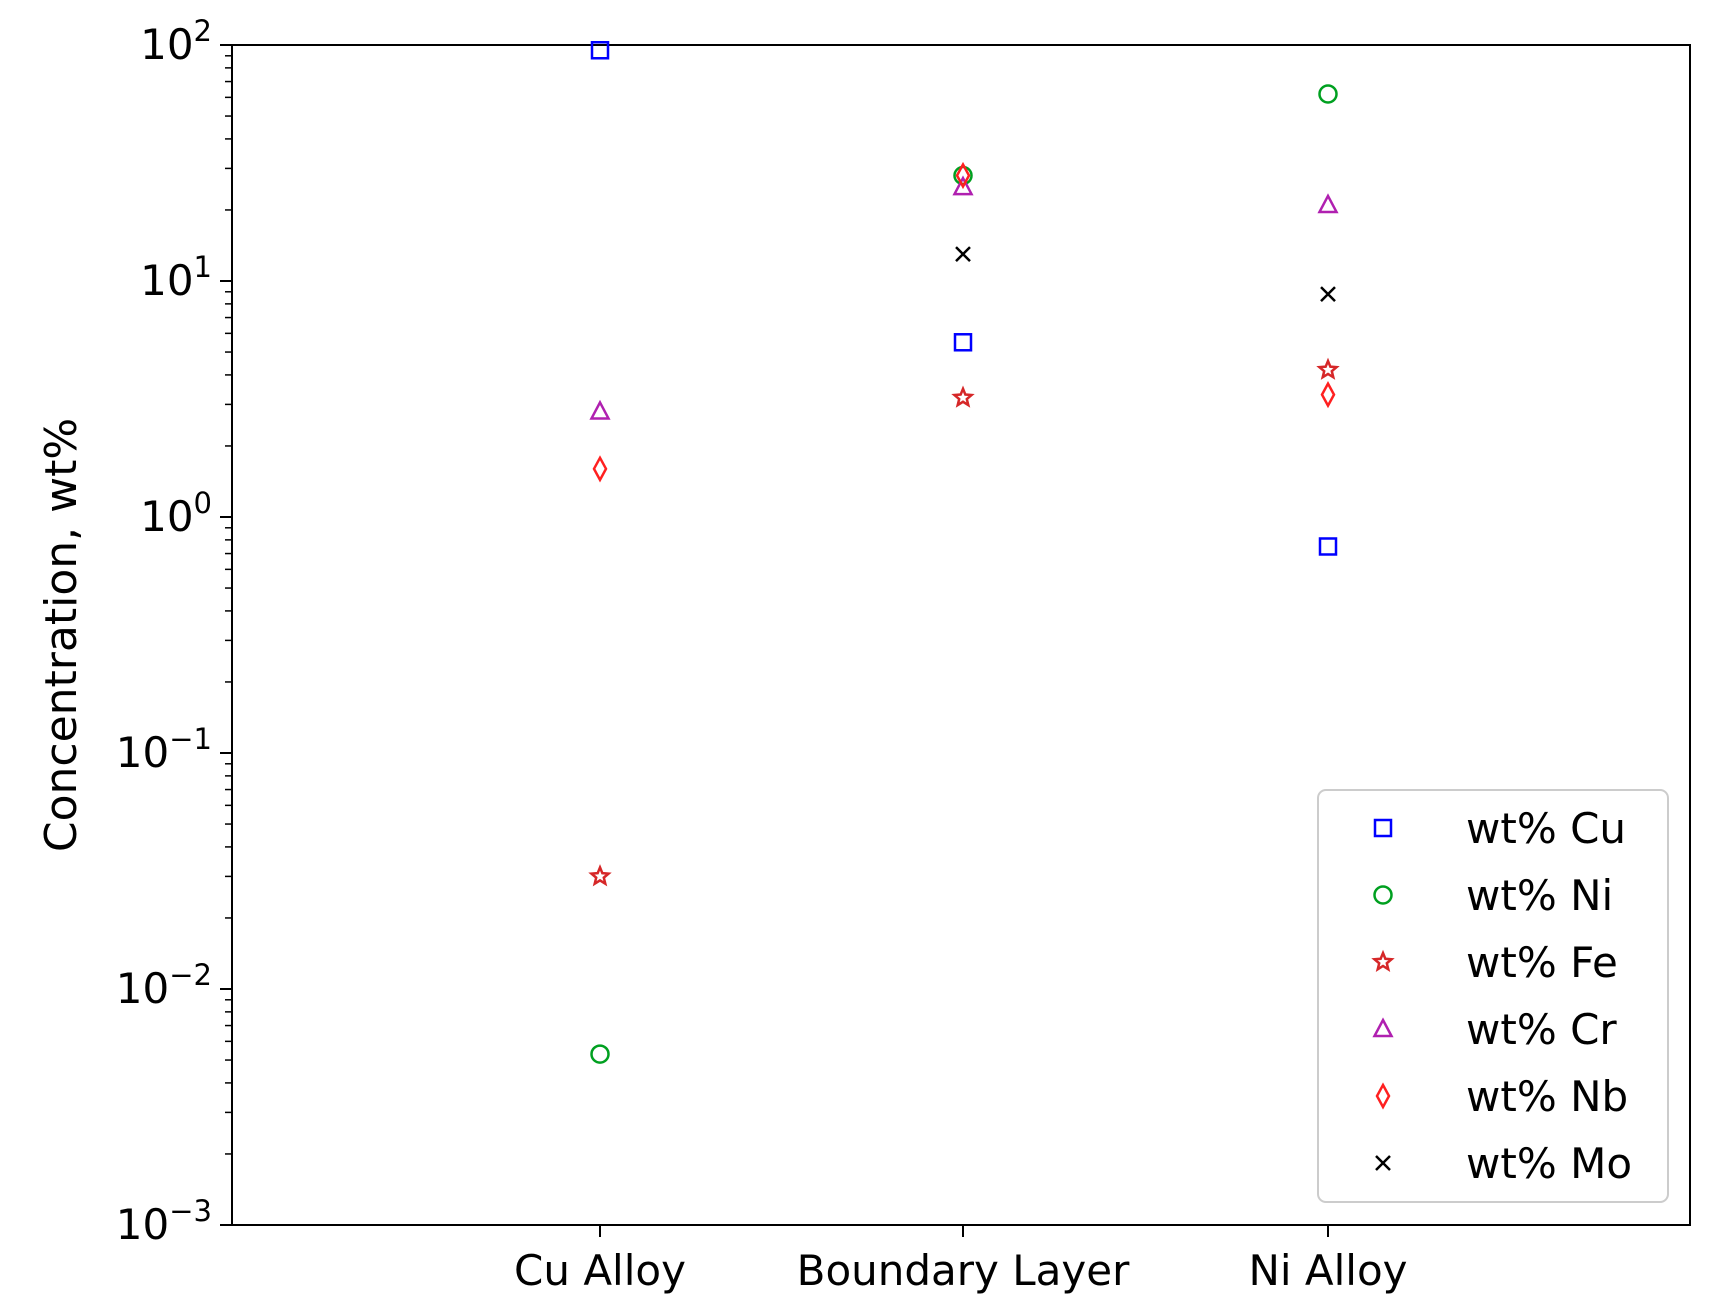 The width and height of the screenshot is (1715, 1305). Describe the element at coordinates (1383, 960) in the screenshot. I see `legend-marker-star` at that location.